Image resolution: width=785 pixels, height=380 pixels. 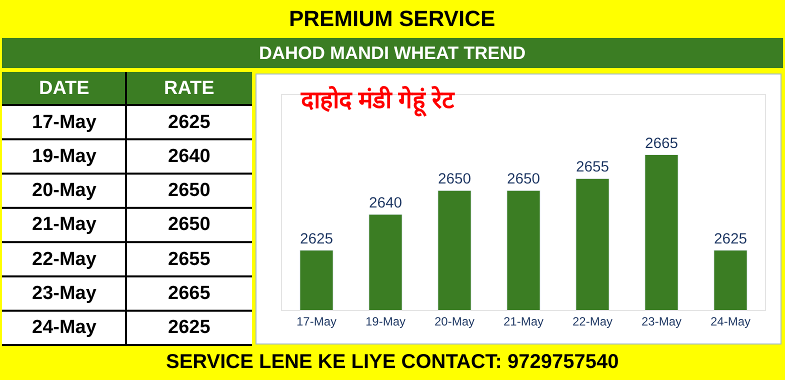 I want to click on x-tick-label: 21-May, so click(x=523, y=321).